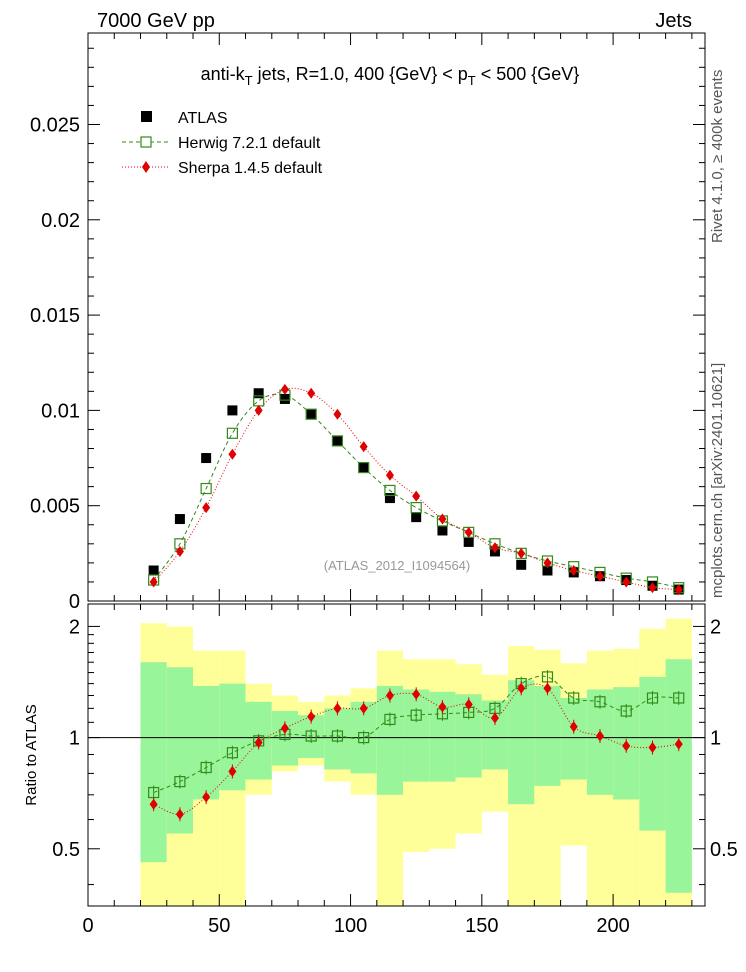 The image size is (746, 972). I want to click on mcplots-label: mcplots.cern.ch [arXiv:2401.10621], so click(717, 480).